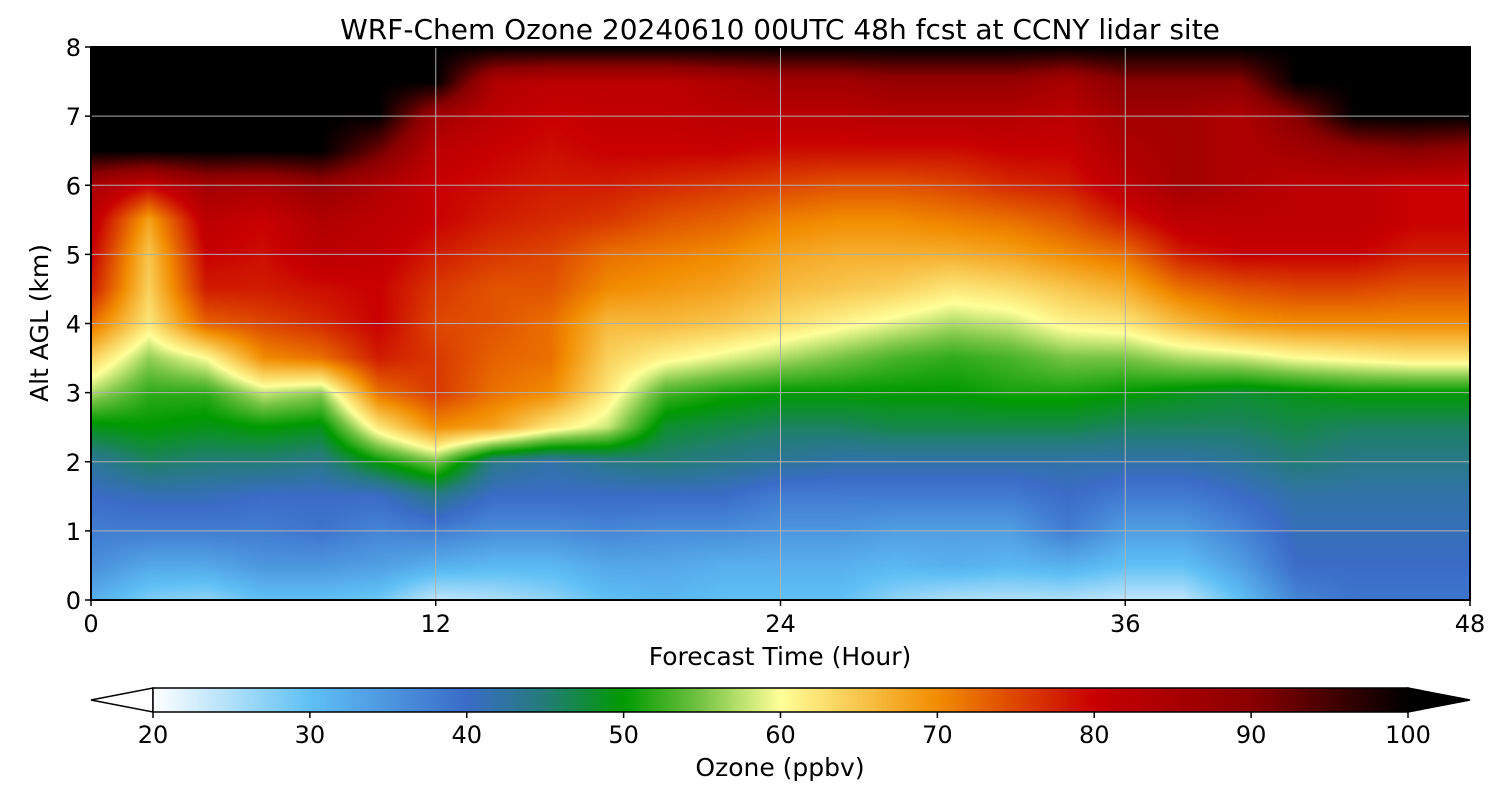  I want to click on colorbar-ticks: 20 30 40 50 60 70 80 90 100, so click(784, 730).